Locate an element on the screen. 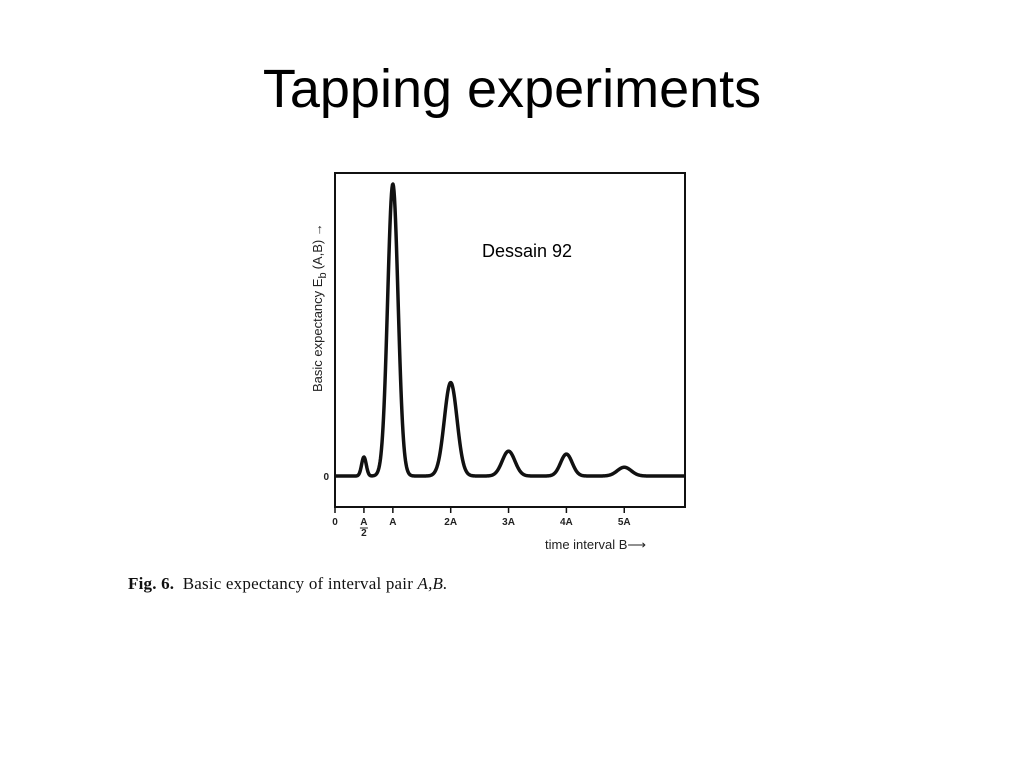 The width and height of the screenshot is (1024, 768). citation-annotation: Dessain 92 is located at coordinates (527, 251).